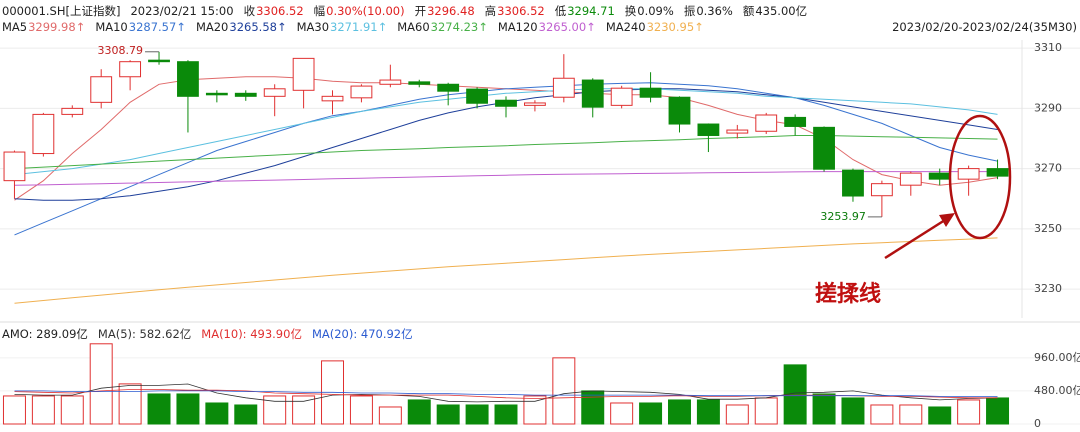 This screenshot has width=1080, height=432. Describe the element at coordinates (1048, 168) in the screenshot. I see `y-tick-label: 3270` at that location.